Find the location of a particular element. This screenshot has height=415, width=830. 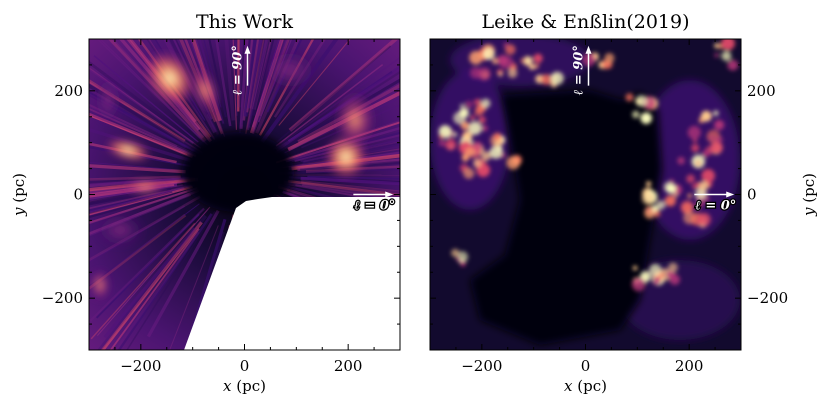

central-dark-cavity is located at coordinates (238, 172).